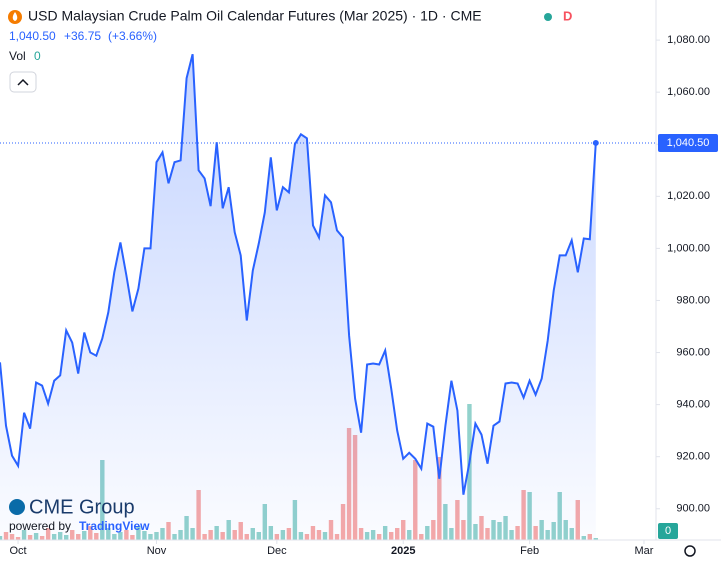  I want to click on volume-tag, so click(668, 531).